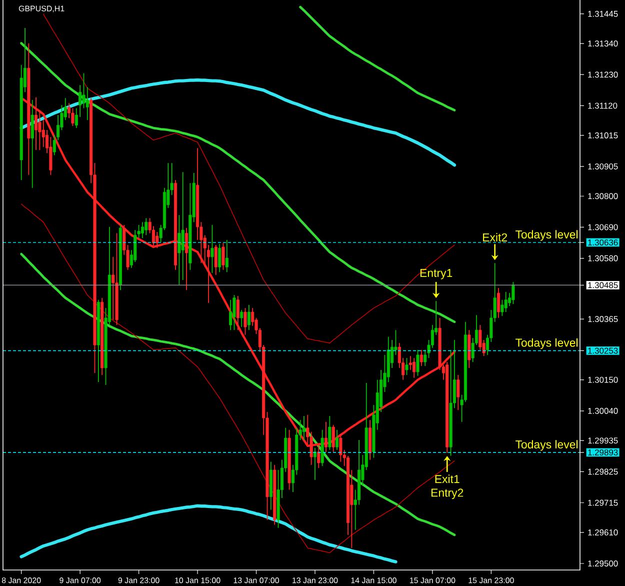 Image resolution: width=625 pixels, height=586 pixels. What do you see at coordinates (603, 135) in the screenshot?
I see `y-tick-label: 1.31015` at bounding box center [603, 135].